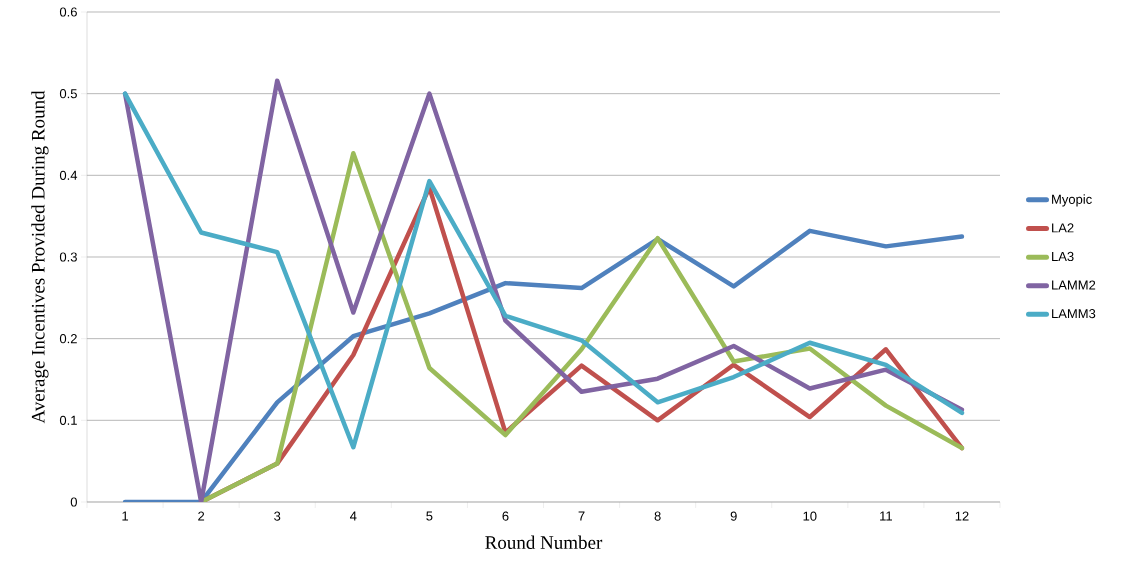  I want to click on x-axis-title: Round Number, so click(544, 542).